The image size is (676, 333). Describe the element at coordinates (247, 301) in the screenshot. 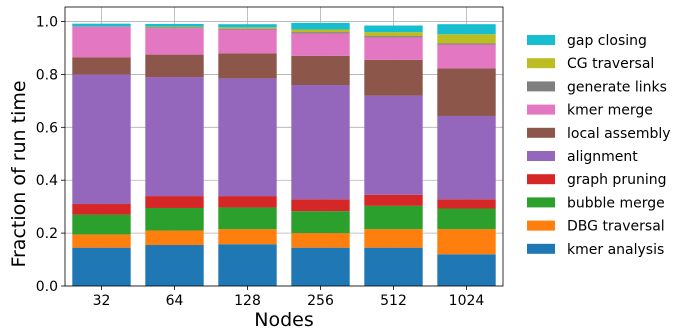

I see `x-tick-label: 128` at that location.